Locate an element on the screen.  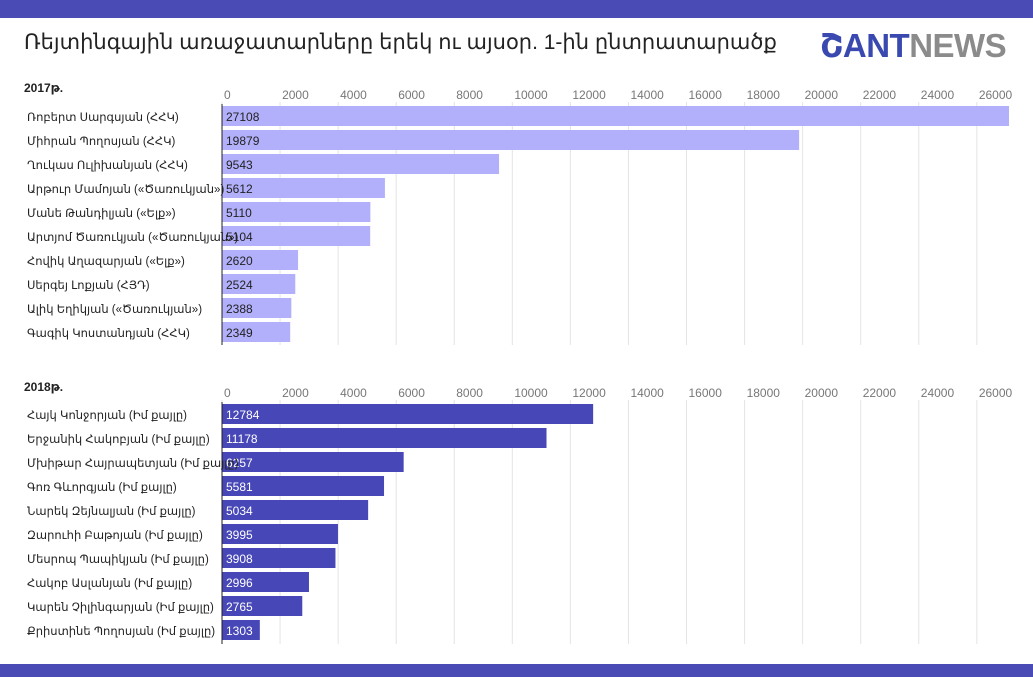
bar-value-label: 2996 is located at coordinates (239, 583).